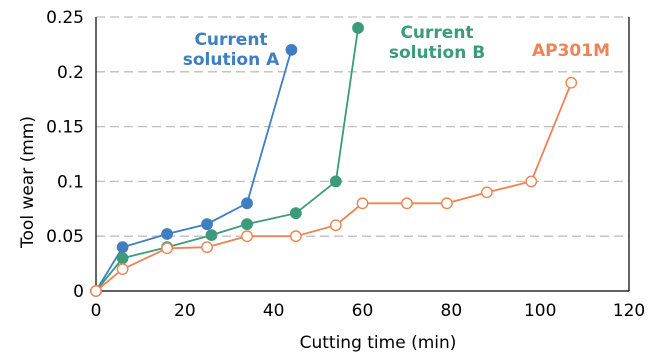  I want to click on y-tick-label: 0, so click(78, 292).